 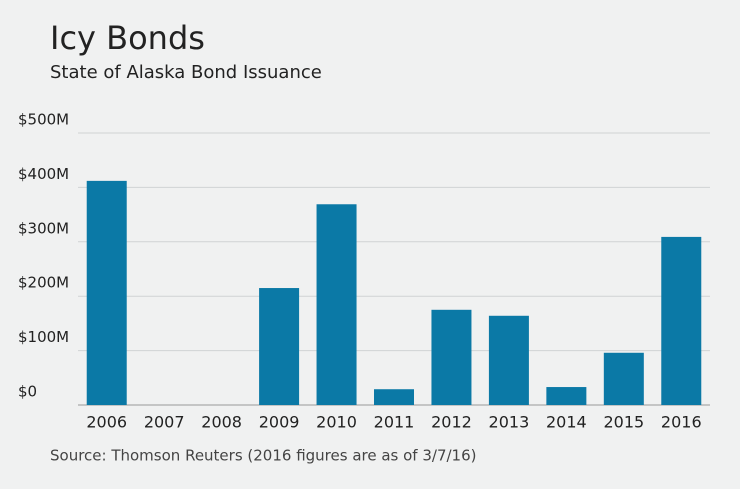 I want to click on x-tick-label: 2010, so click(x=336, y=422).